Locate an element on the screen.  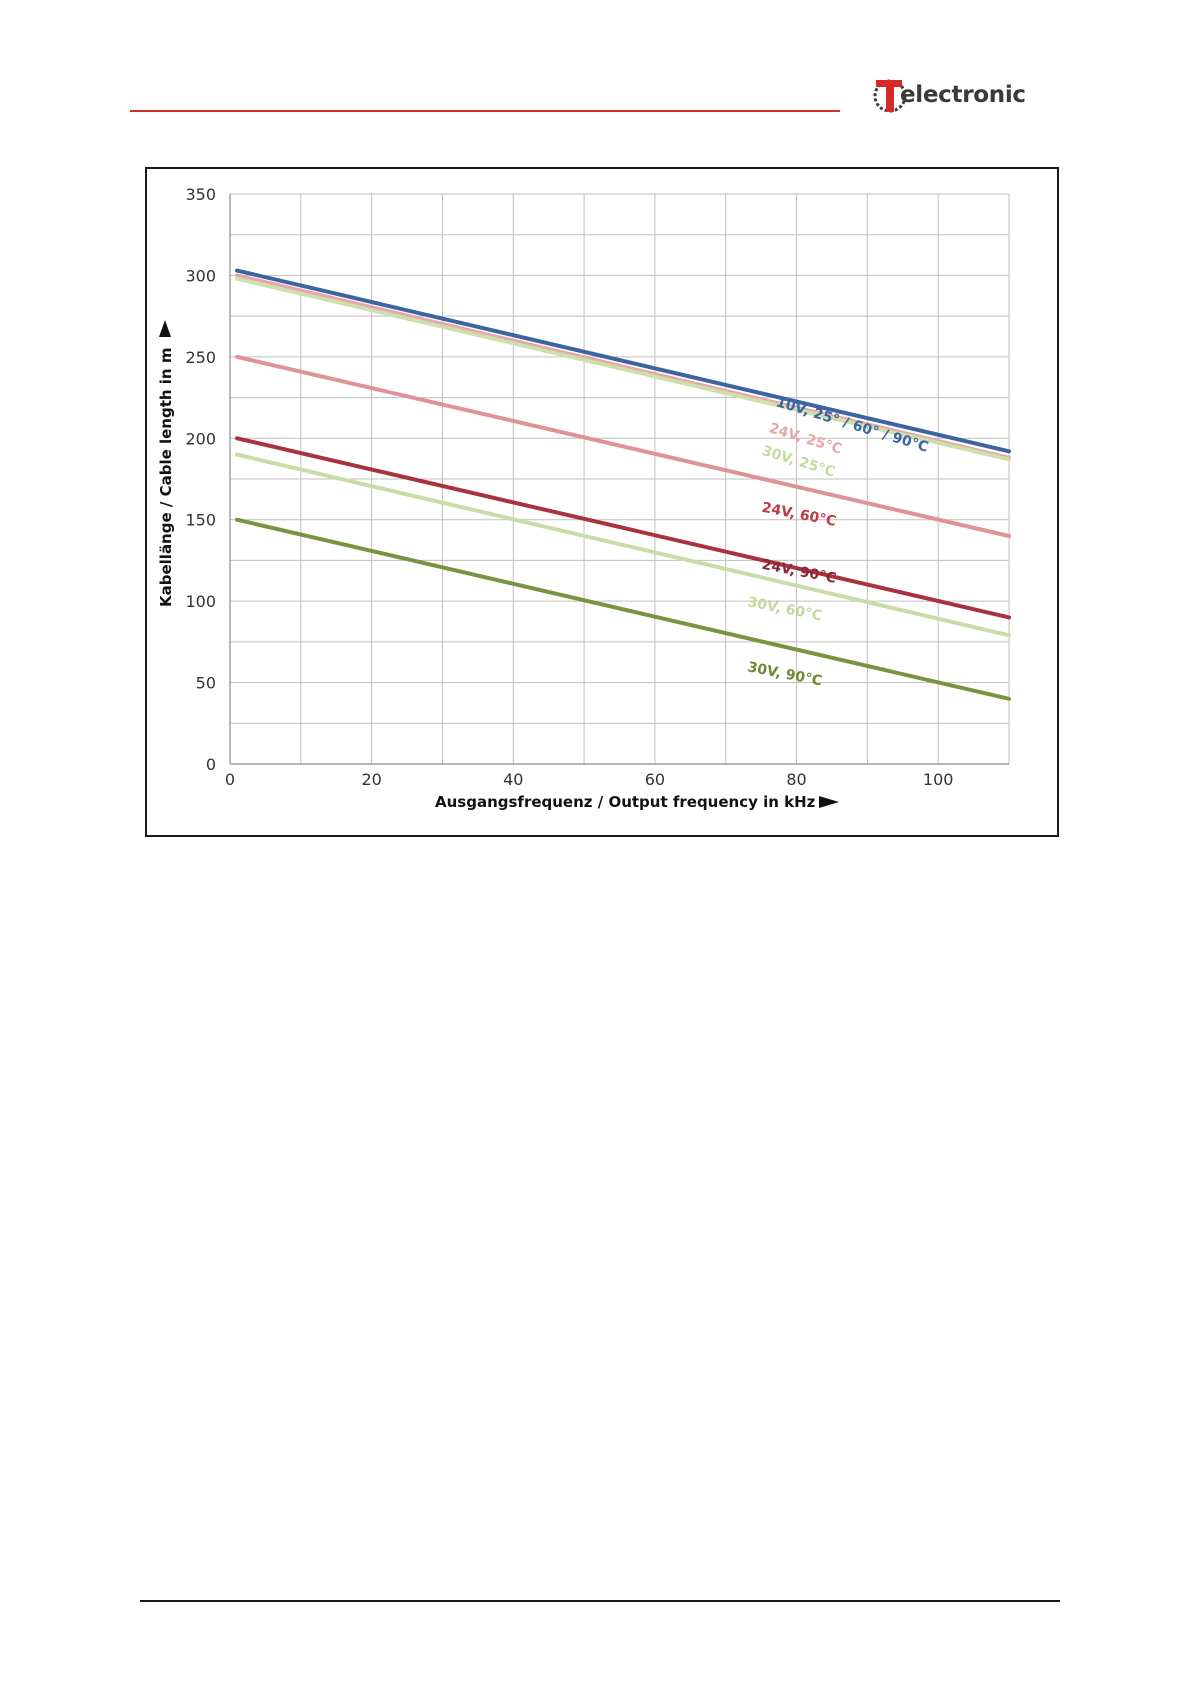
series-label: 30V, 60°C is located at coordinates (784, 609).